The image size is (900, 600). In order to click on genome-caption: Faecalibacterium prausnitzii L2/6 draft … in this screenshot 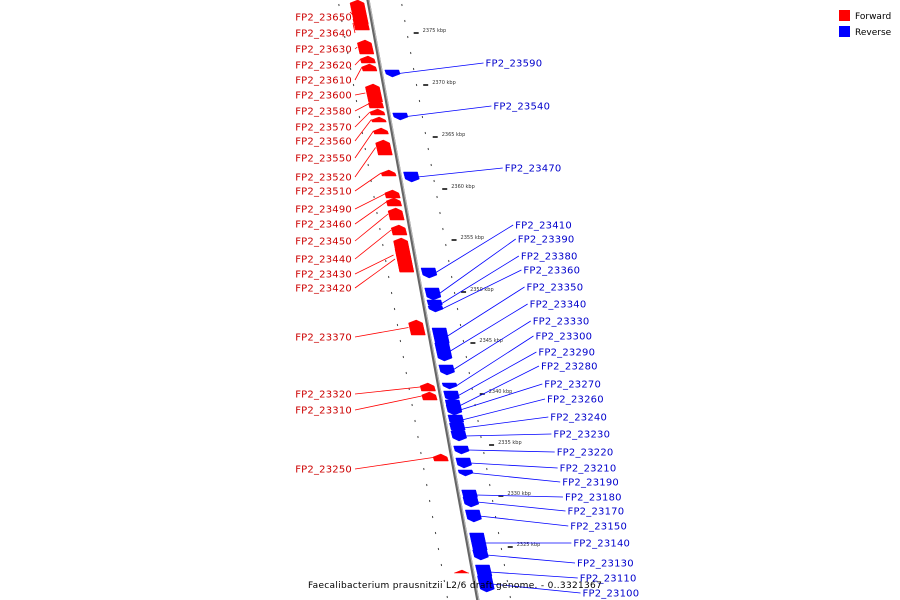, I will do `click(455, 586)`.